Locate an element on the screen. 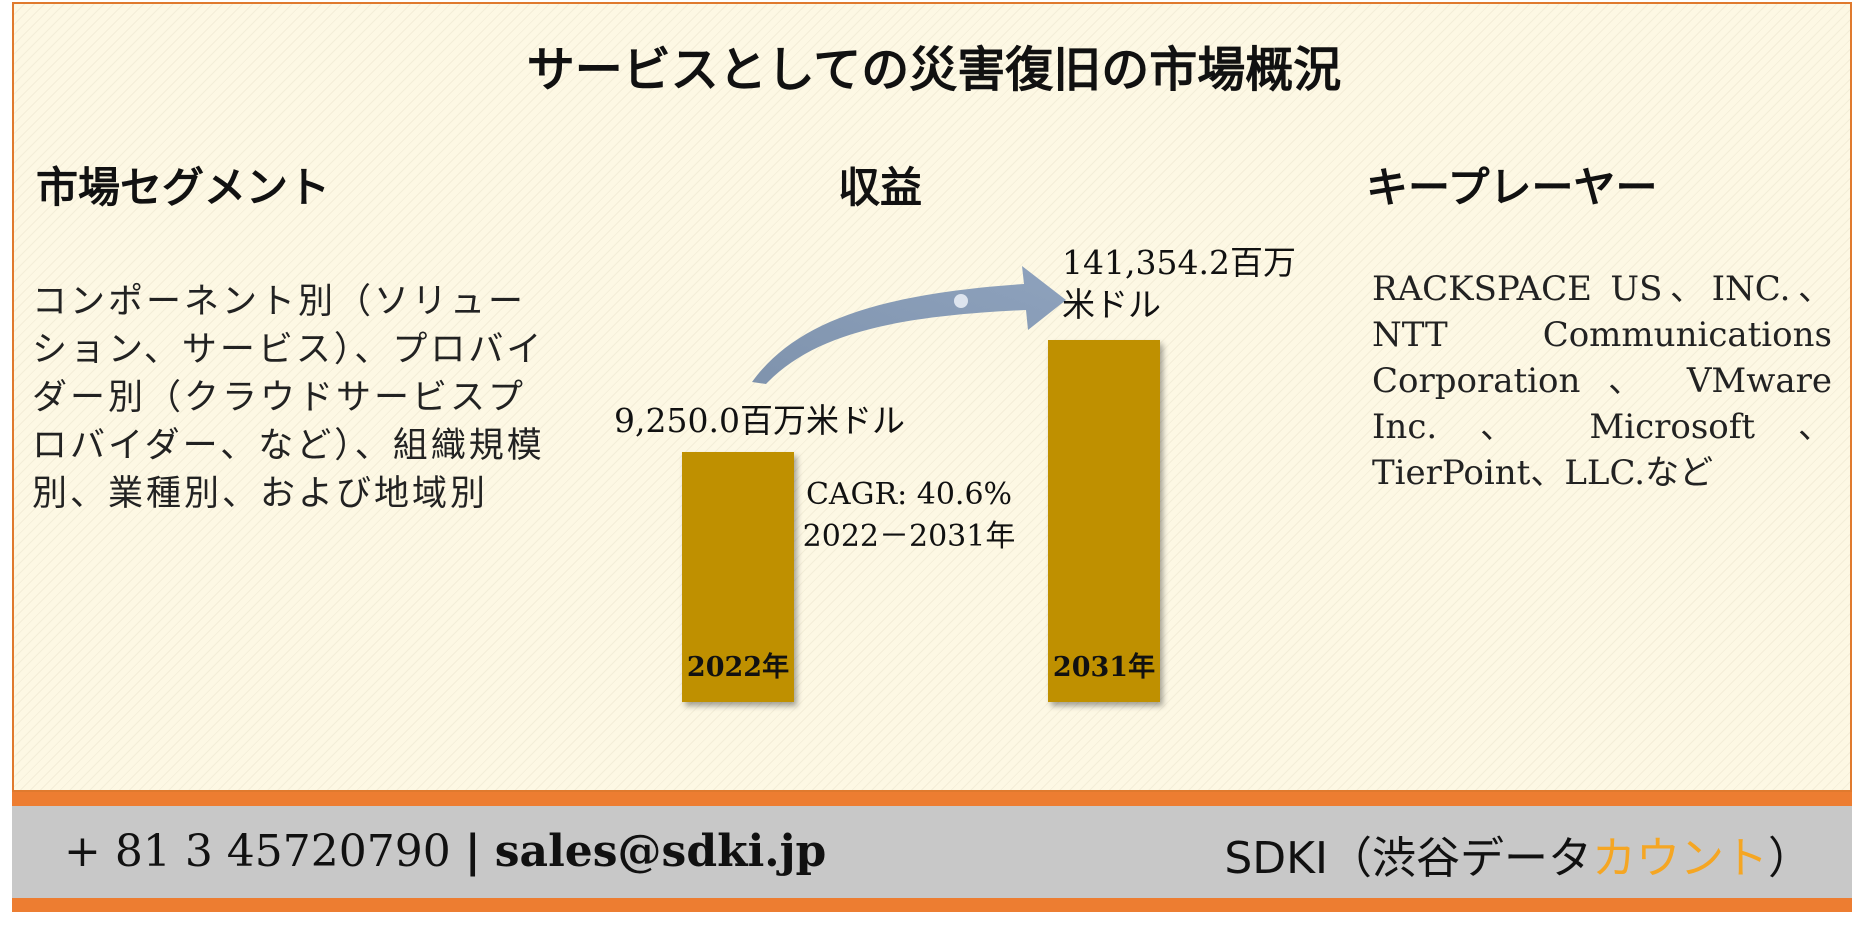 The height and width of the screenshot is (926, 1864). period-label: 2022－2031年 is located at coordinates (909, 536).